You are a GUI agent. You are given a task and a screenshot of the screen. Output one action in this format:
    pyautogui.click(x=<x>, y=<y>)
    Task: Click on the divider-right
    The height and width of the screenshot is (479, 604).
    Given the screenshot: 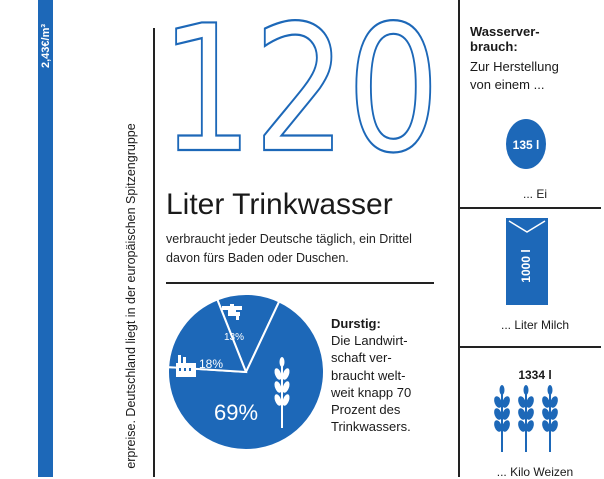 What is the action you would take?
    pyautogui.click(x=459, y=238)
    